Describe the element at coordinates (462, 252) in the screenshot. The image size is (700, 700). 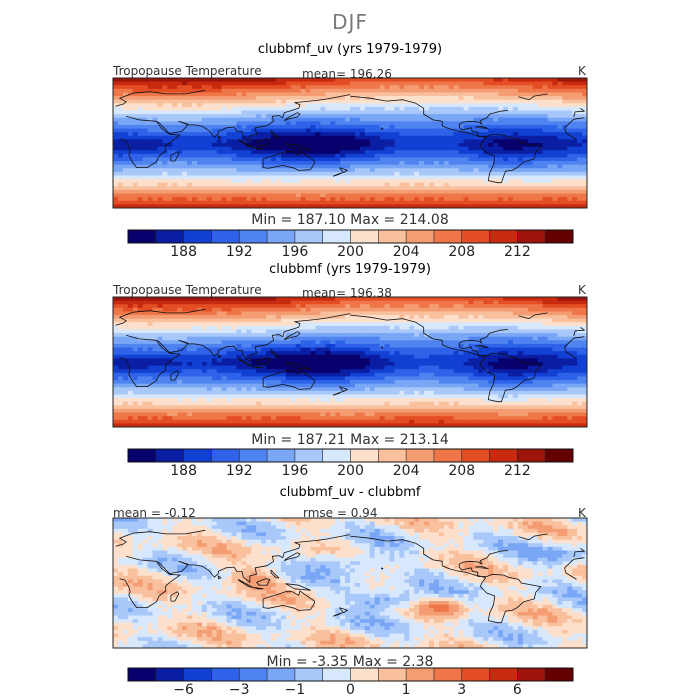
I see `panel1-colorbar-tick-label: 208` at that location.